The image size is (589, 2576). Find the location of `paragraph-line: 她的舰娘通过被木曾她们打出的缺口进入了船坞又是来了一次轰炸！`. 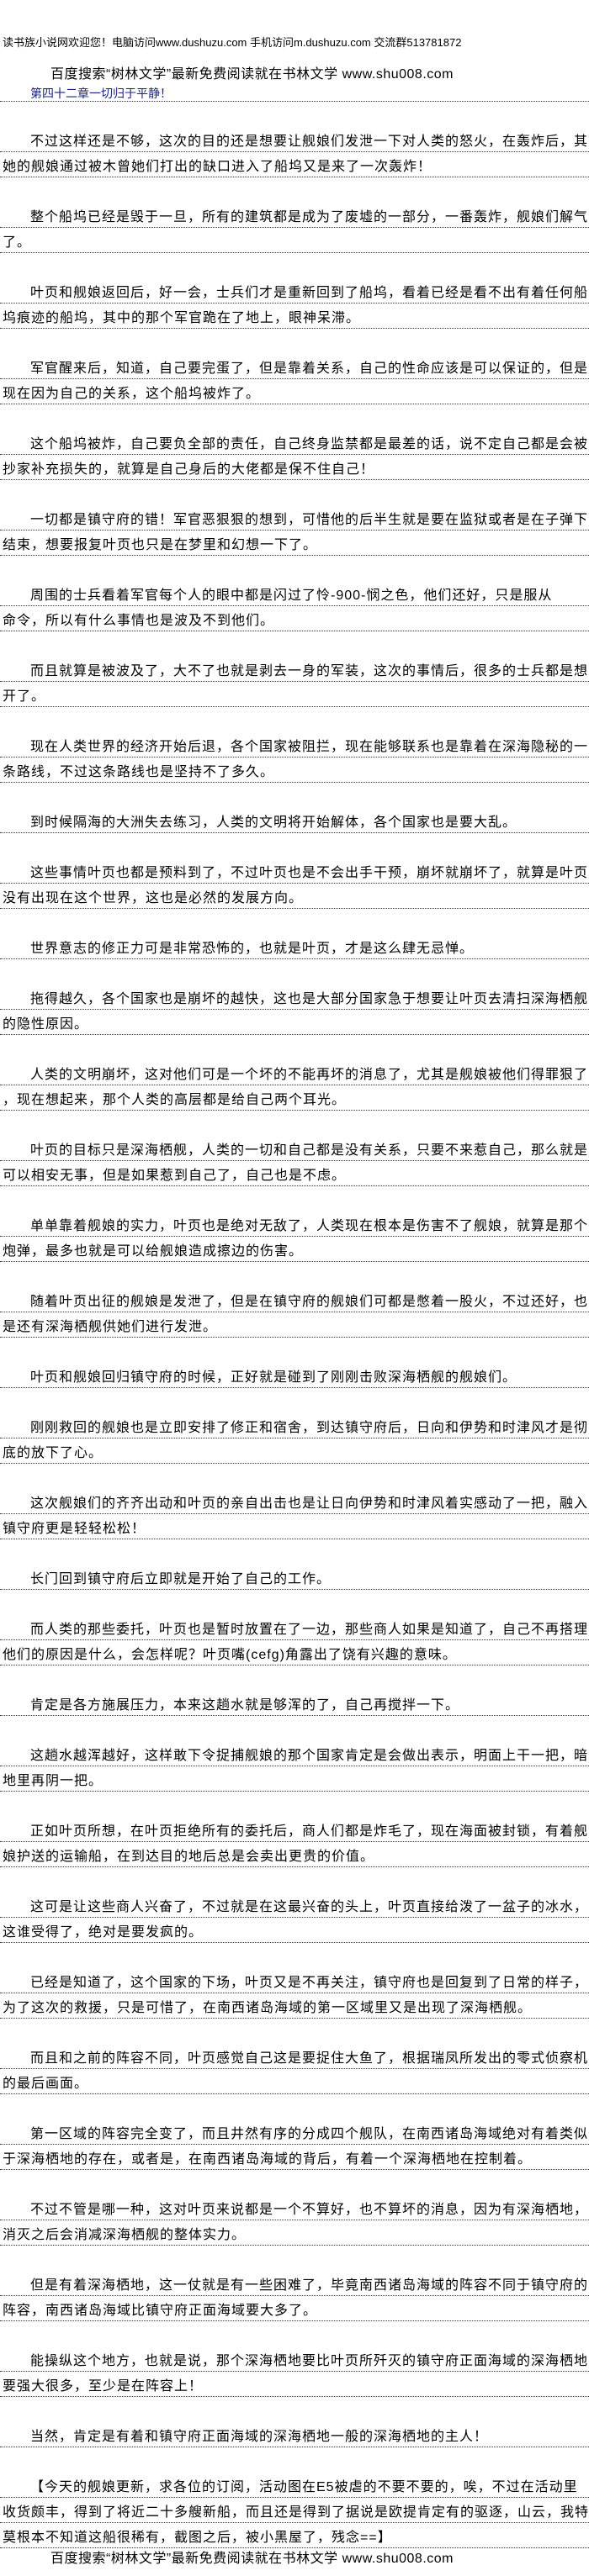

paragraph-line: 她的舰娘通过被木曾她们打出的缺口进入了船坞又是来了一次轰炸！ is located at coordinates (294, 164).